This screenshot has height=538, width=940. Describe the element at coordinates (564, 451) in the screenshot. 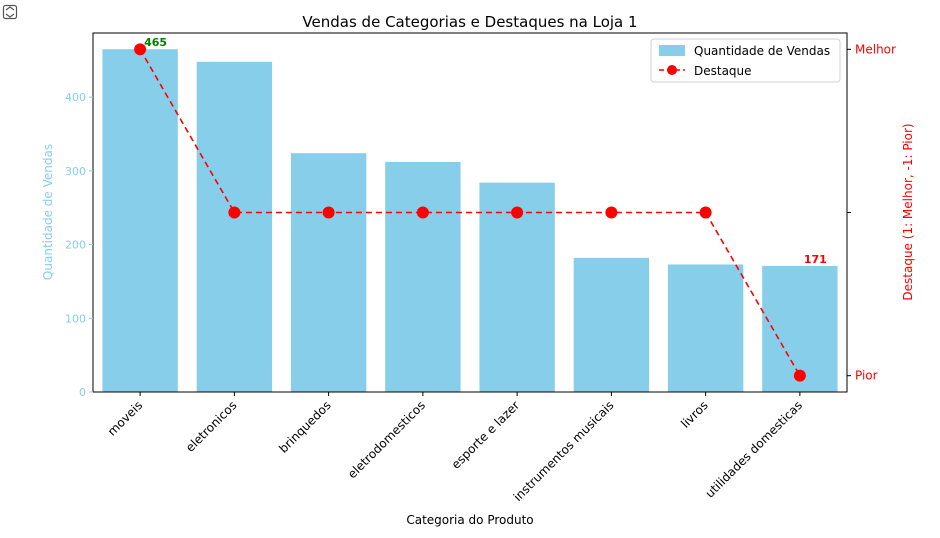

I see `x-tick-label: instrumentos musicais` at that location.